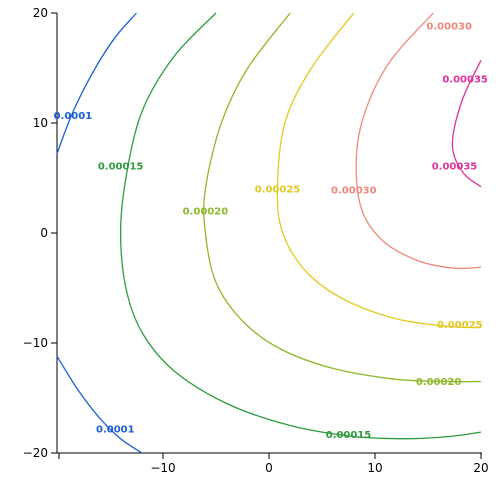  Describe the element at coordinates (374, 468) in the screenshot. I see `x-tick-label: 10` at that location.